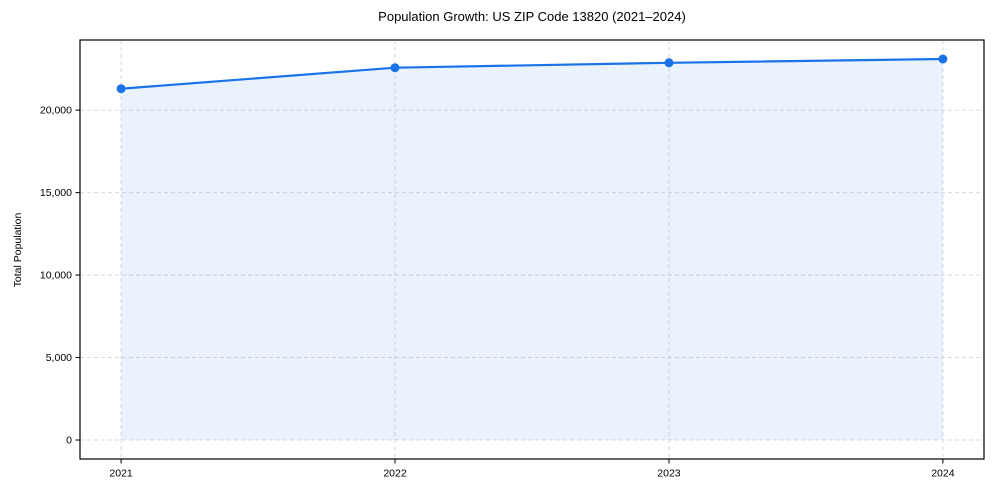  Describe the element at coordinates (669, 63) in the screenshot. I see `data-point-2023` at that location.